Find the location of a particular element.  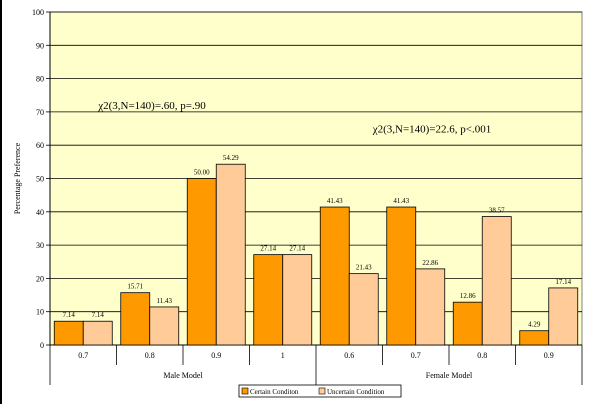

y-tick-label: 50 is located at coordinates (40, 179).